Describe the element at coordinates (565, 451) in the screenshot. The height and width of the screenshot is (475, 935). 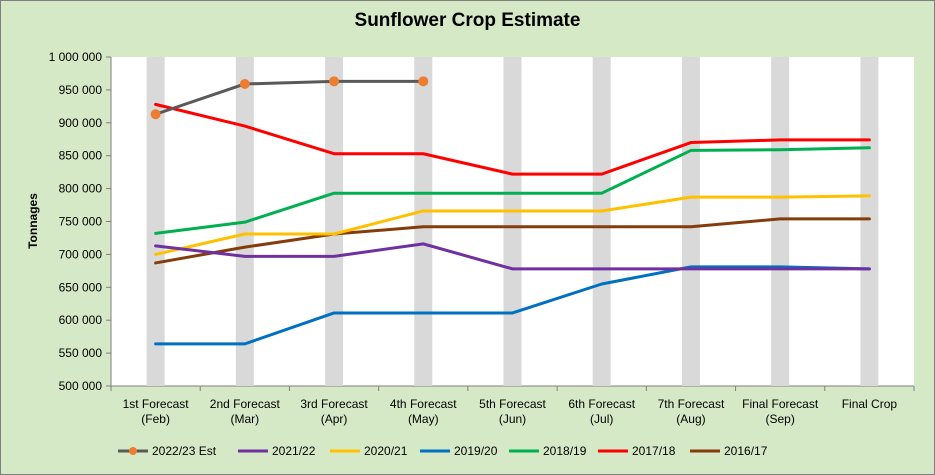
I see `legend-label: 2018/19` at that location.